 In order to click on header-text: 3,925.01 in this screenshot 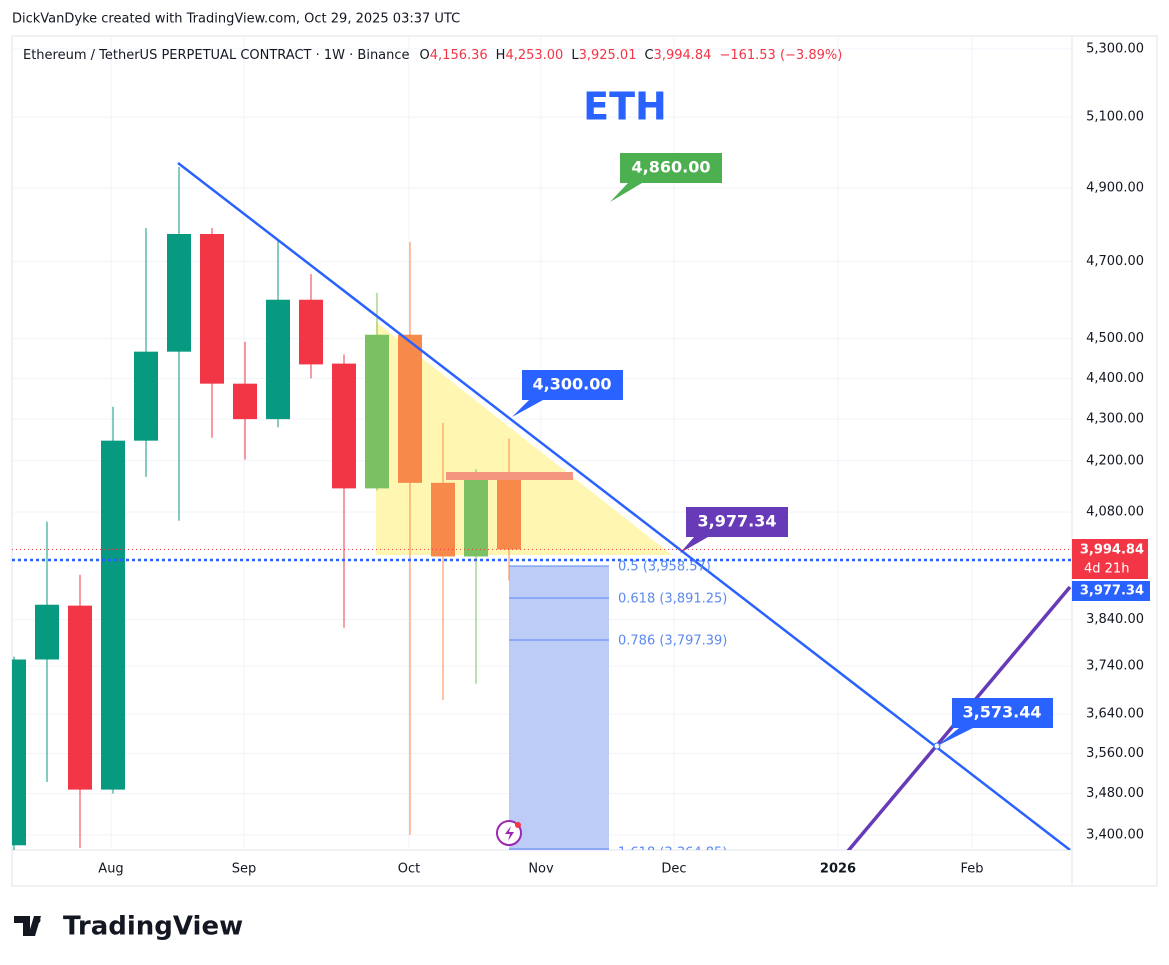, I will do `click(608, 55)`.